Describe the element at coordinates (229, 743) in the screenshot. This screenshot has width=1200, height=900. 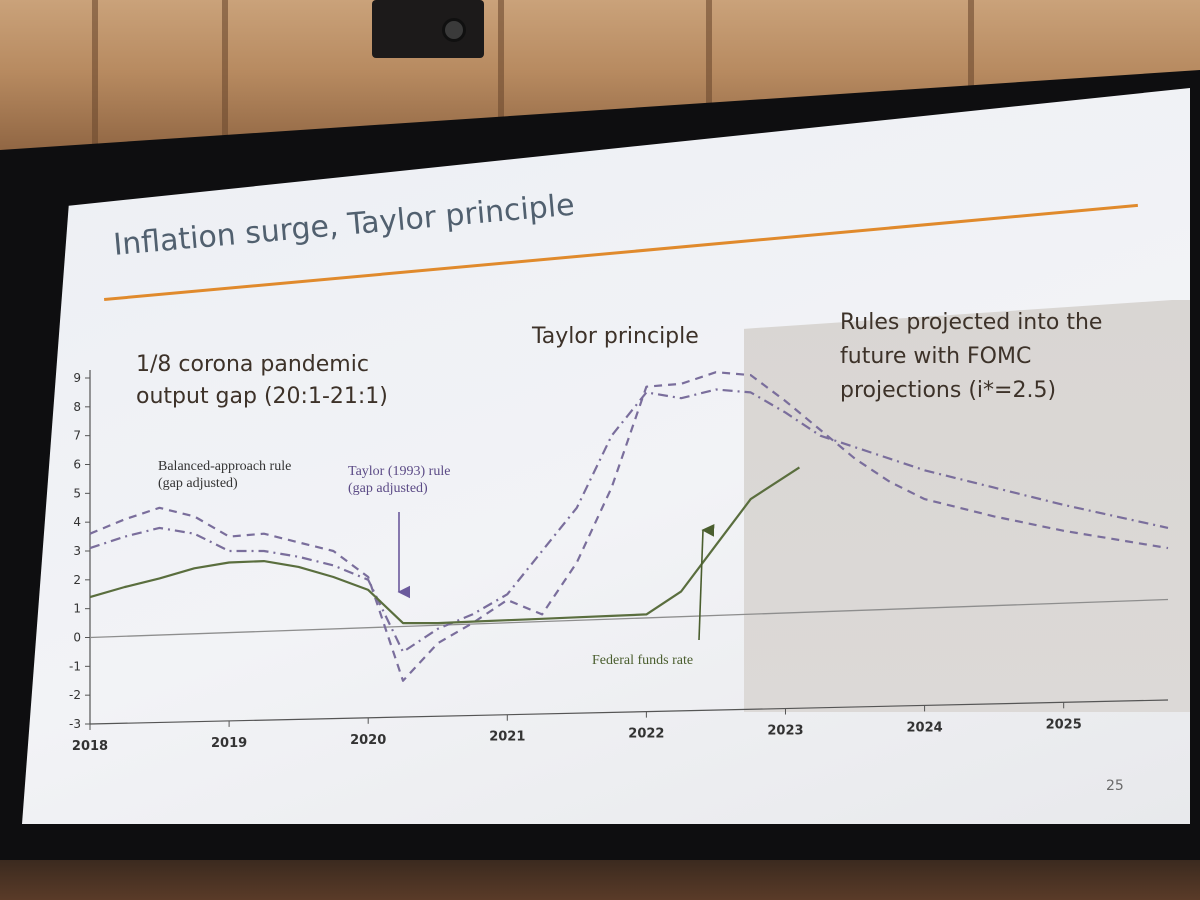
I see `x-tick-label: 2019` at that location.